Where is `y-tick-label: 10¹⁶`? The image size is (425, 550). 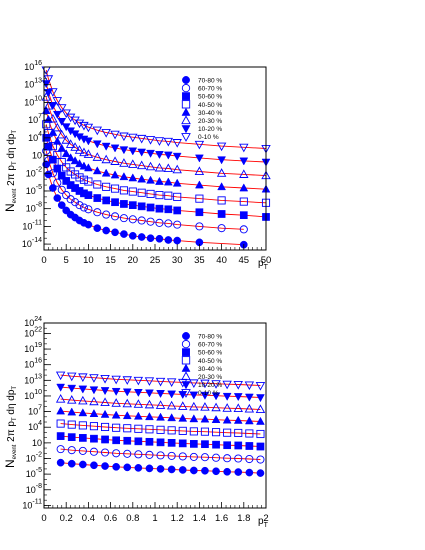 y-tick-label: 10¹⁶ is located at coordinates (33, 364).